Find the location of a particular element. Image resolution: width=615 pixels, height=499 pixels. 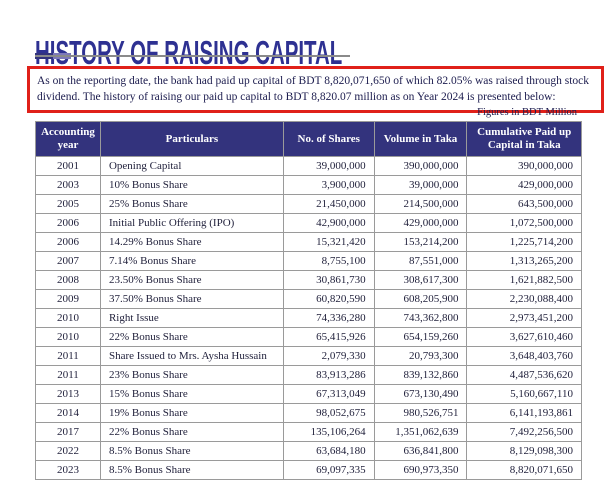

cell-shares: 60,820,590 is located at coordinates (328, 299).